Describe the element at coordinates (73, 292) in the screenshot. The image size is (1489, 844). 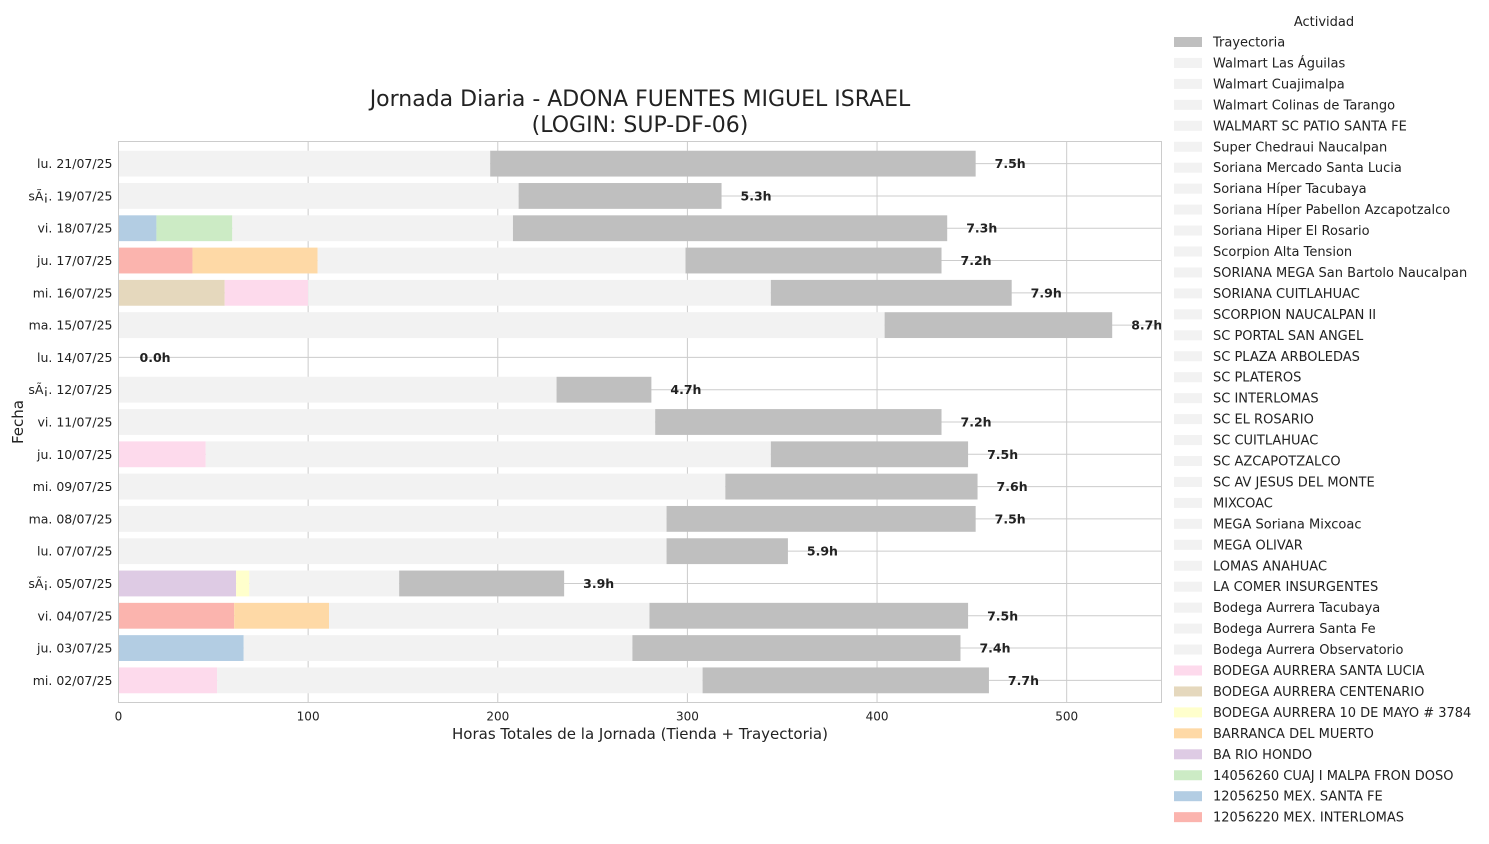
I see `y-tick-label: mi. 16/07/25` at that location.